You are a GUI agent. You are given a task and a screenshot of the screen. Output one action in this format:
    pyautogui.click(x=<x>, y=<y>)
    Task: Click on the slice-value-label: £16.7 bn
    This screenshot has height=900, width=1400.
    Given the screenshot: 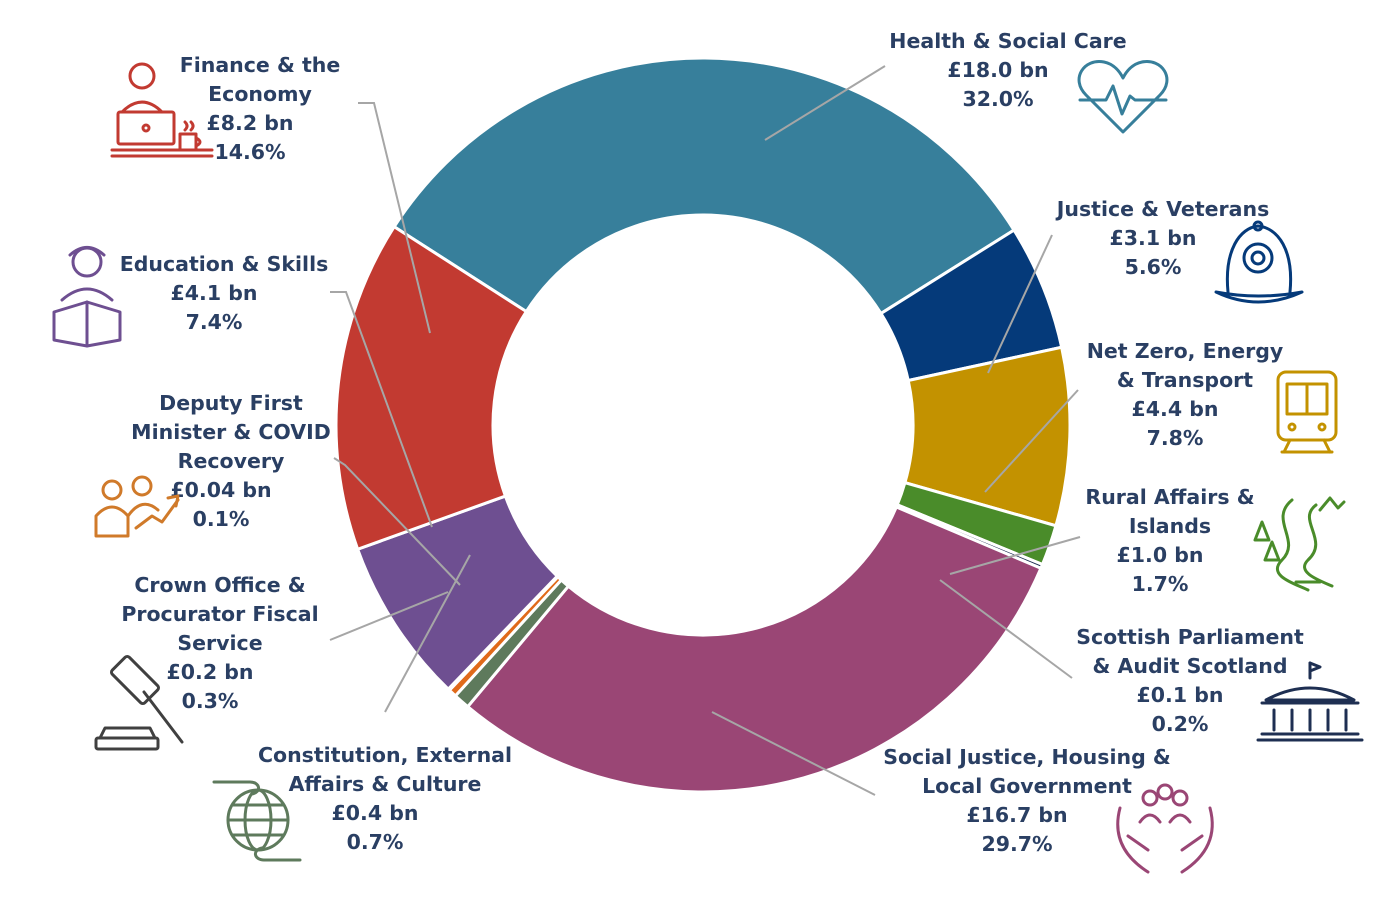 What is the action you would take?
    pyautogui.click(x=1016, y=815)
    